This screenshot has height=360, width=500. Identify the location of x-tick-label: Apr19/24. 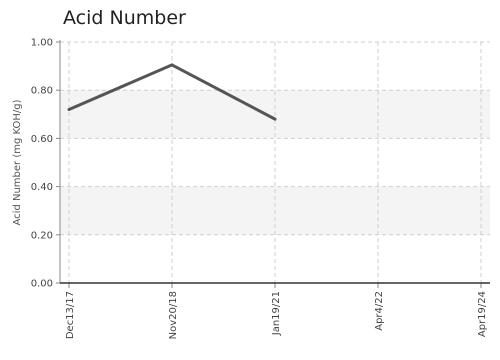
(482, 314).